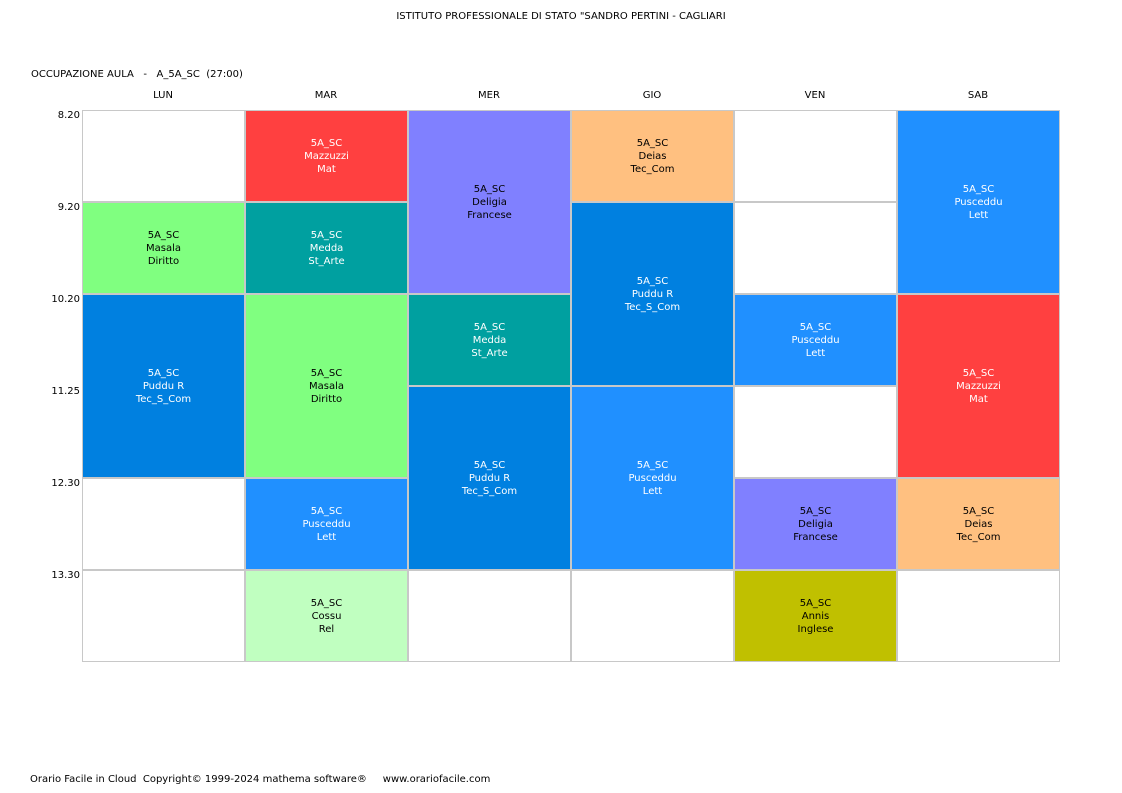 The height and width of the screenshot is (793, 1122). I want to click on day-header-mer: MER, so click(489, 95).